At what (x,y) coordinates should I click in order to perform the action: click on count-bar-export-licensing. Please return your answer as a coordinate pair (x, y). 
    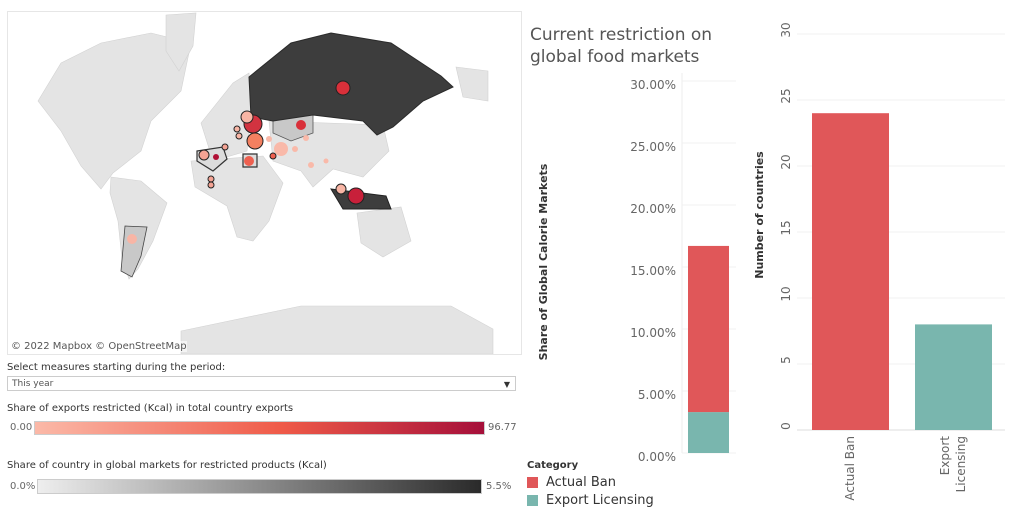
    Looking at the image, I should click on (953, 377).